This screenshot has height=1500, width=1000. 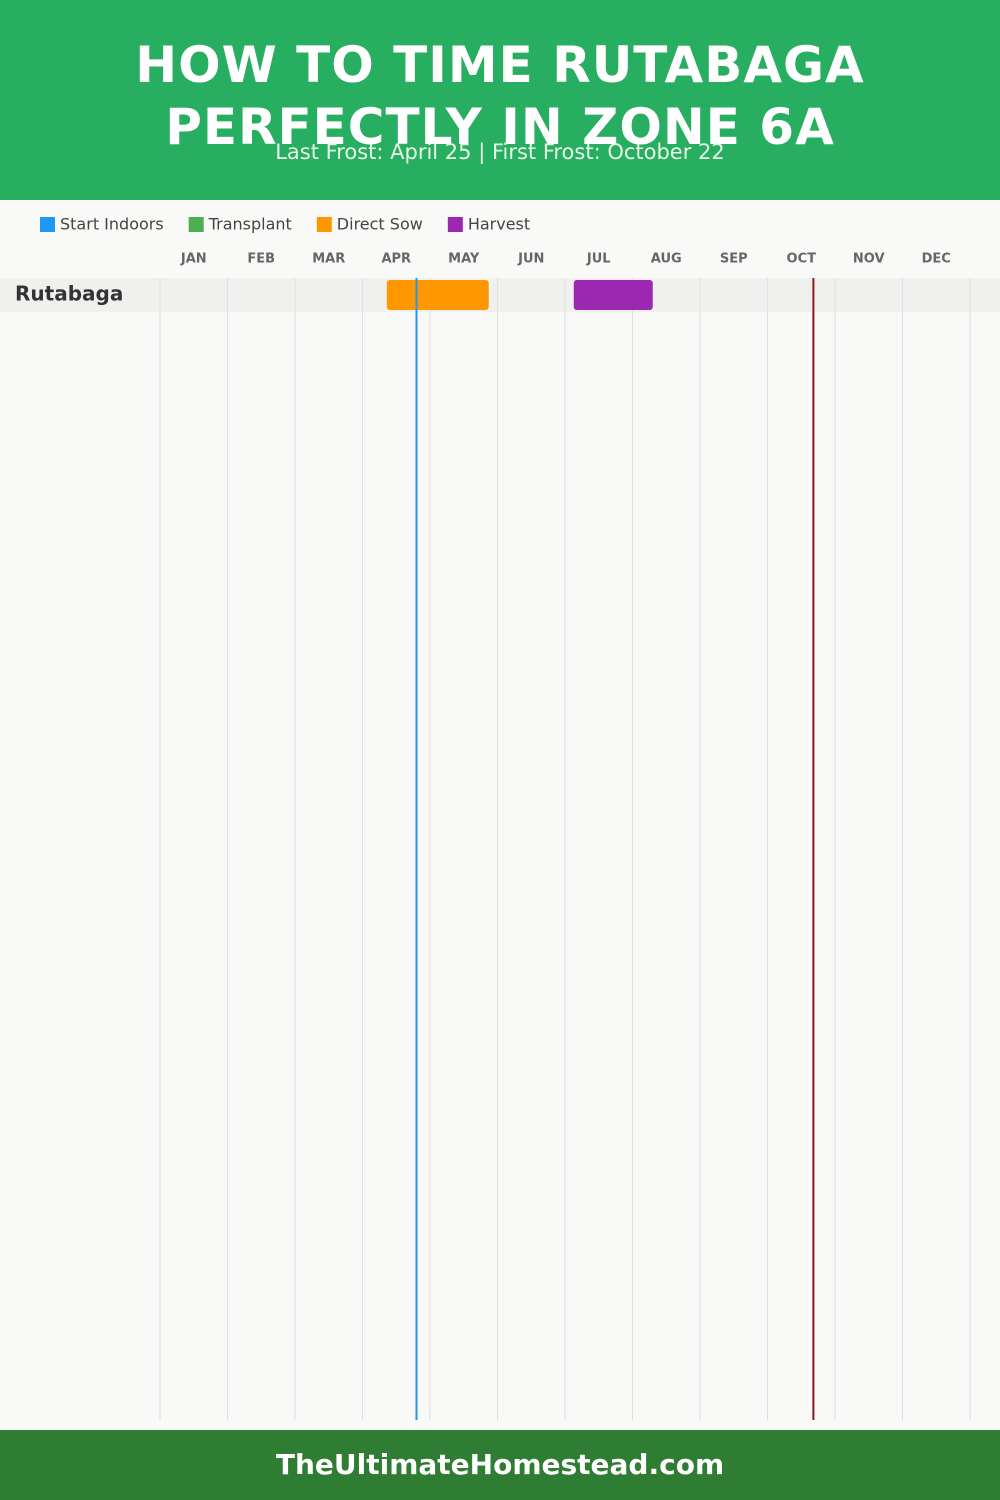 I want to click on x-tick-label: SEP, so click(x=734, y=259).